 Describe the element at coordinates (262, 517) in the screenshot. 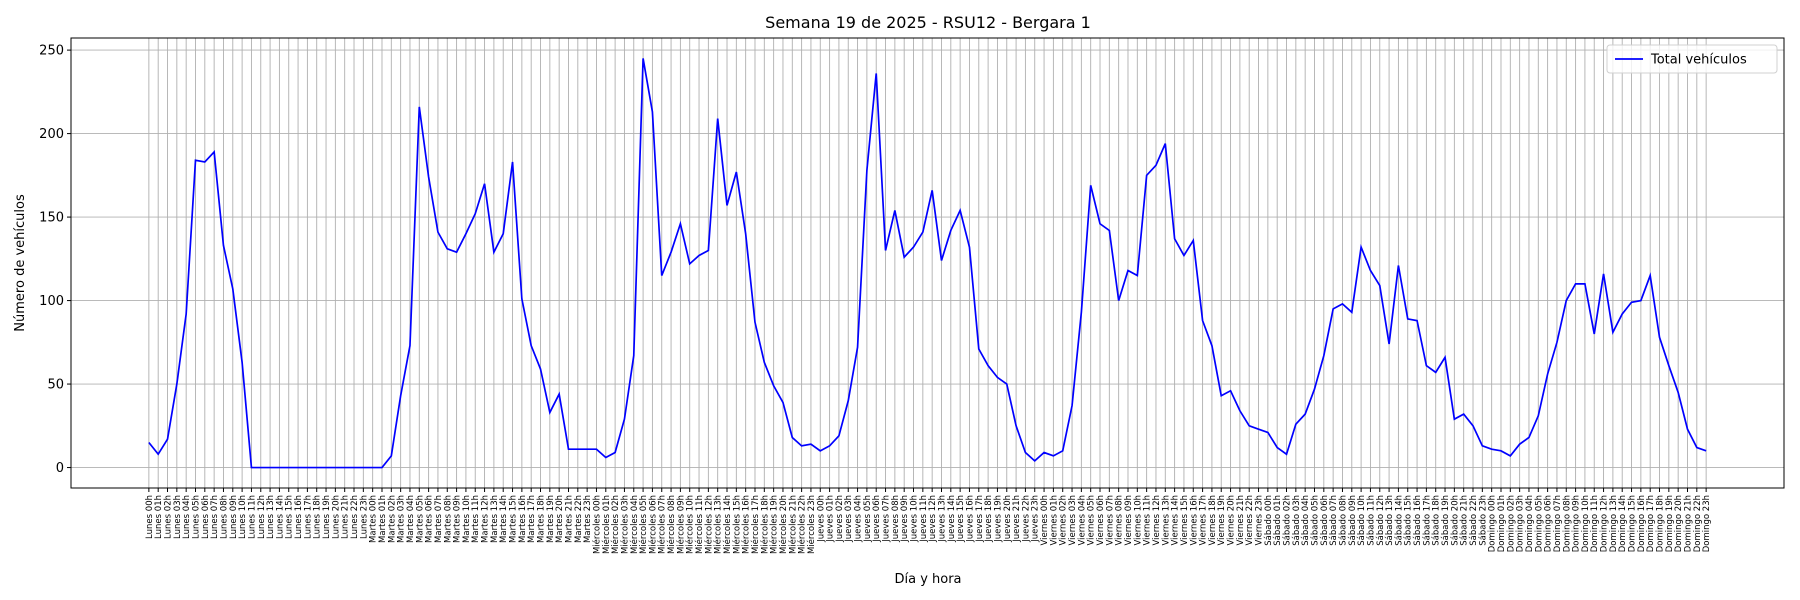

I see `x-tick-label: Lunes 12h` at that location.